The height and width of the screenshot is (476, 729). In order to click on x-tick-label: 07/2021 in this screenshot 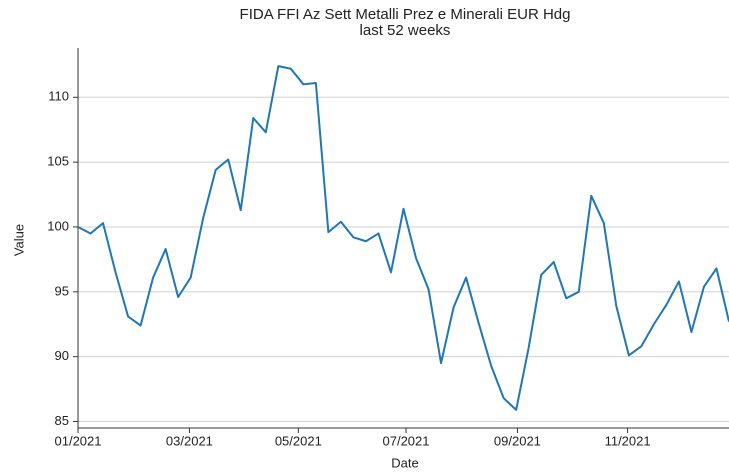, I will do `click(406, 440)`.